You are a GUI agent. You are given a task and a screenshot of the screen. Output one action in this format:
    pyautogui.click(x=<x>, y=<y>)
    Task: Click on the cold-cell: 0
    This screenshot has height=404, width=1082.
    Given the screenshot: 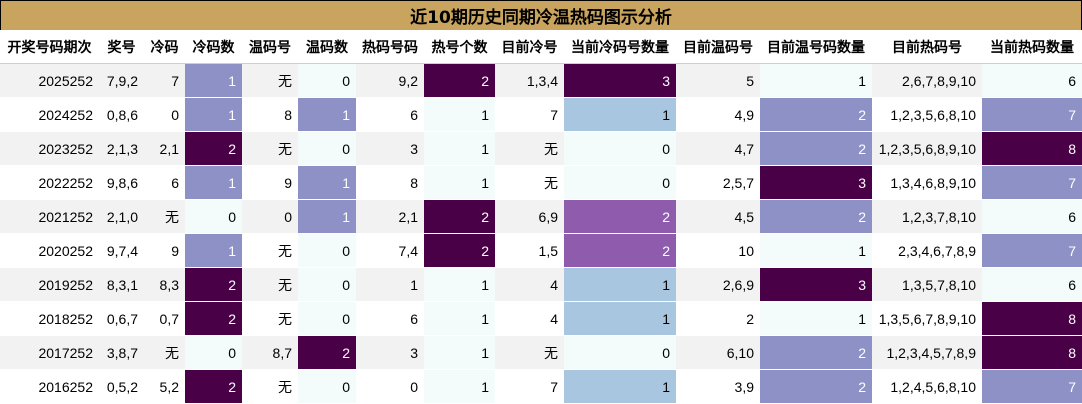 What is the action you would take?
    pyautogui.click(x=164, y=114)
    